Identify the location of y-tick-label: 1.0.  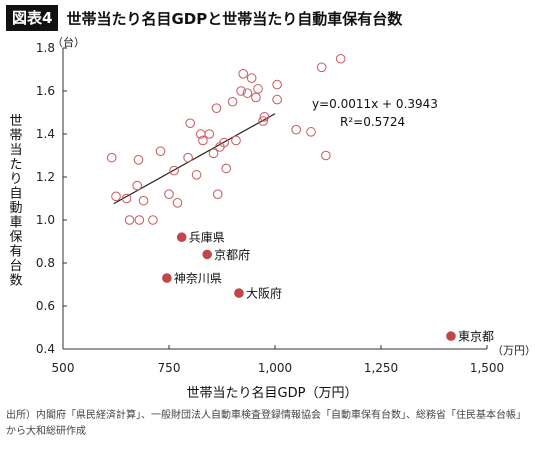
(45, 220).